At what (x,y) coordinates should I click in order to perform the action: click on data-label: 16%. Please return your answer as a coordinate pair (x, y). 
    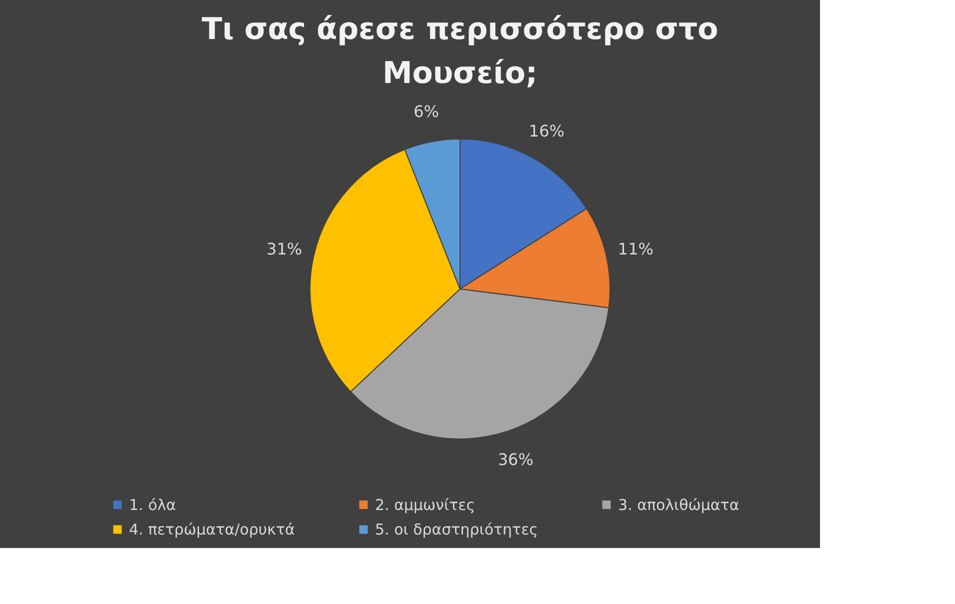
    Looking at the image, I should click on (546, 130).